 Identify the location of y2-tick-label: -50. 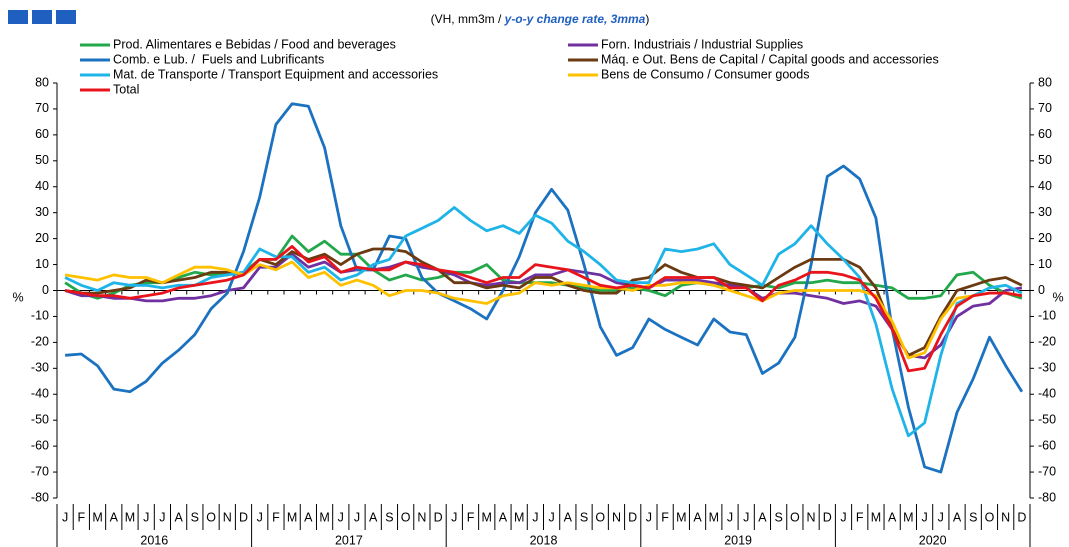
(1047, 419).